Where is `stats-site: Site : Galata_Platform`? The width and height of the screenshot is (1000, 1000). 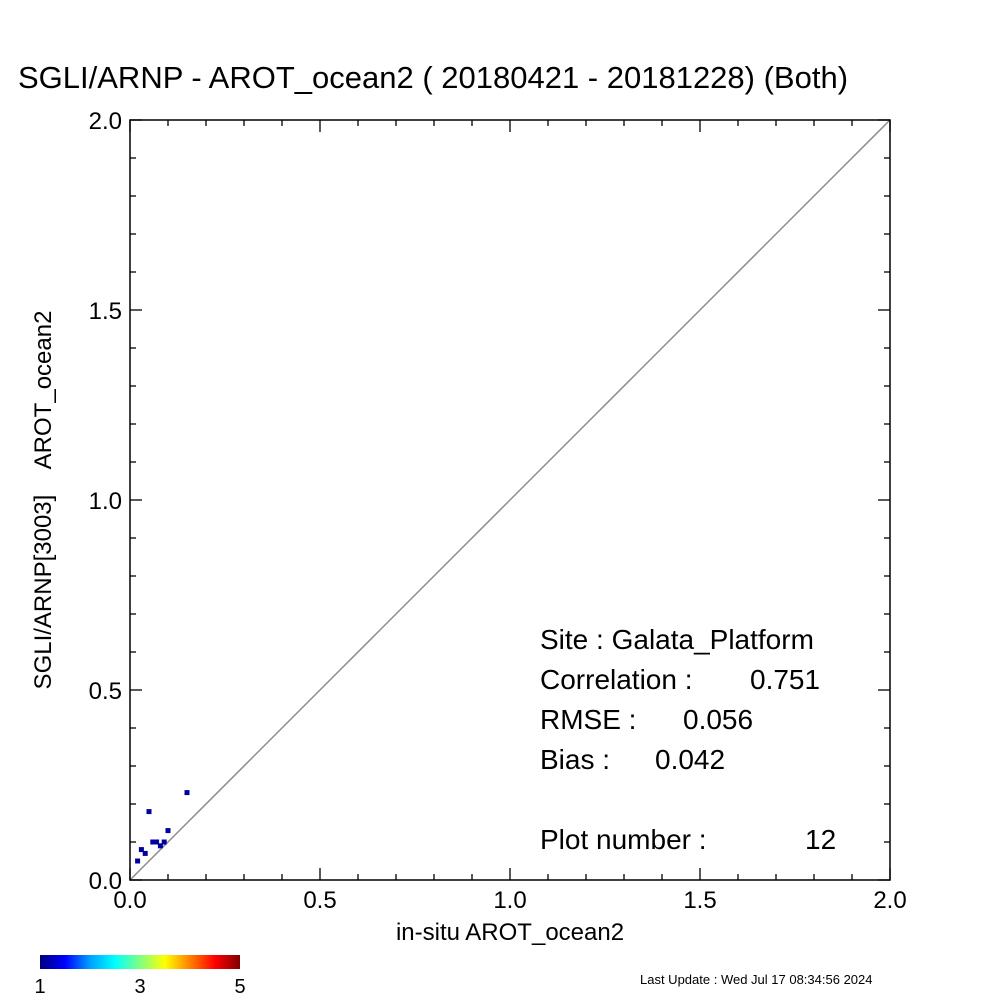 stats-site: Site : Galata_Platform is located at coordinates (677, 639).